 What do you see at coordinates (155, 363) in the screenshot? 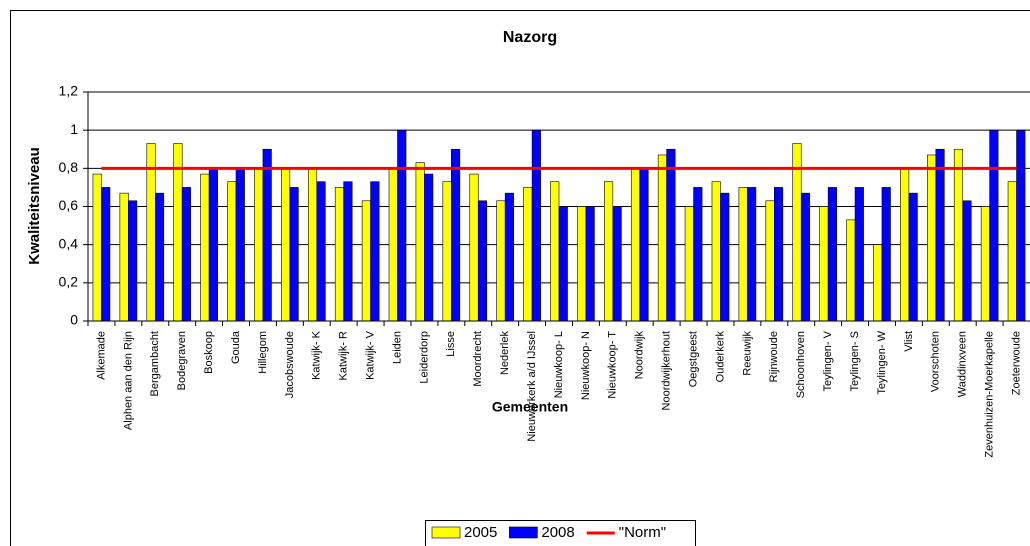
I see `x-tick-label: Bergambacht` at bounding box center [155, 363].